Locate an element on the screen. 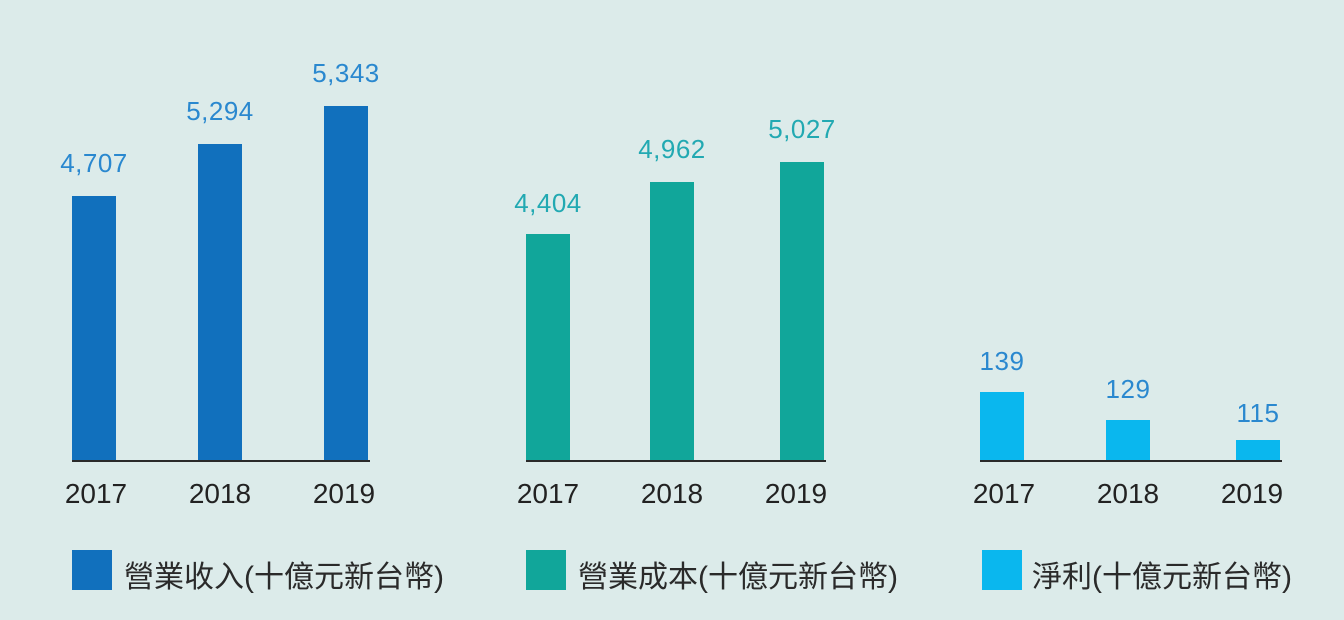 The height and width of the screenshot is (620, 1344). value-label: 5,294 is located at coordinates (220, 111).